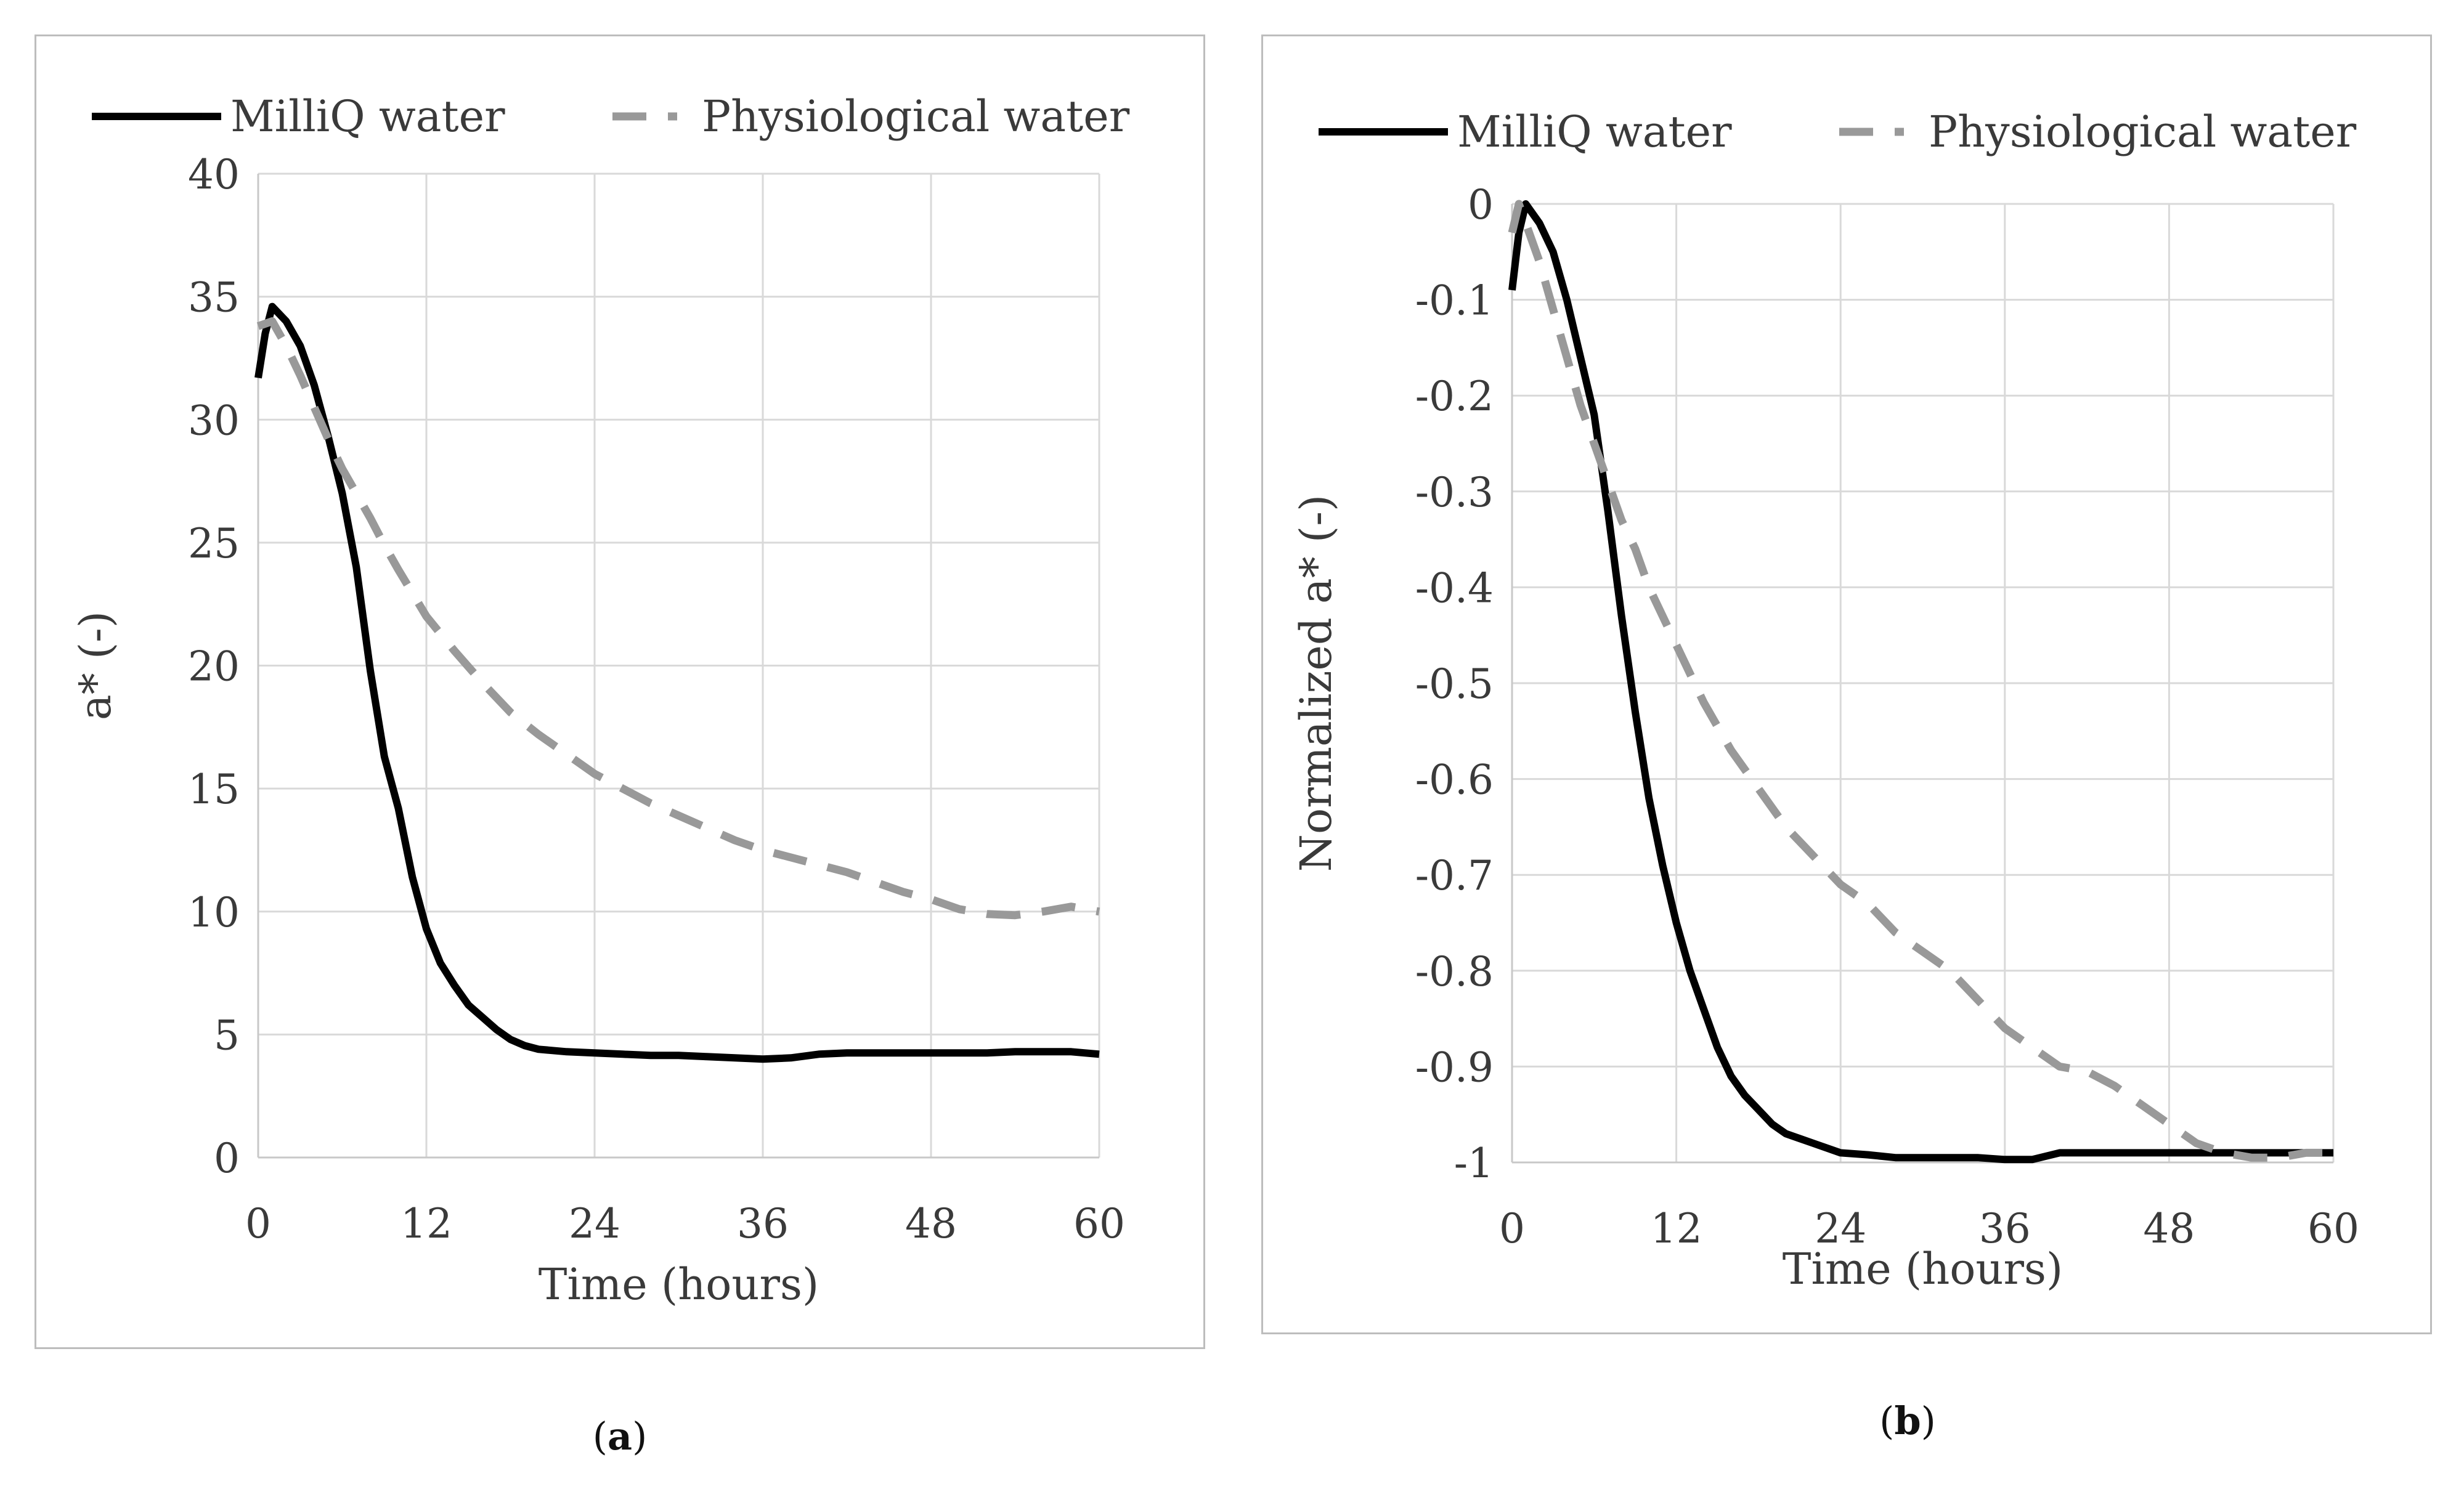  Describe the element at coordinates (1454, 492) in the screenshot. I see `y-tick-label: -0.3` at that location.